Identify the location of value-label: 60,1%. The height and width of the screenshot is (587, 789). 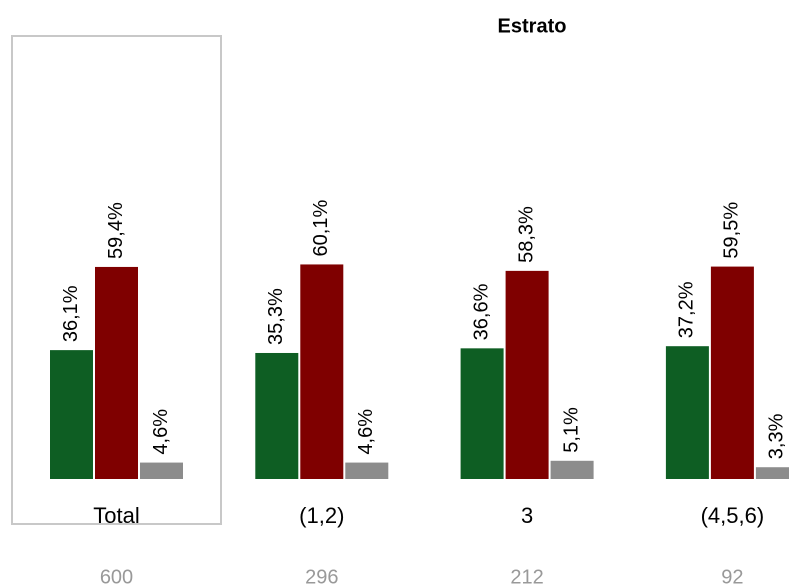
(321, 228).